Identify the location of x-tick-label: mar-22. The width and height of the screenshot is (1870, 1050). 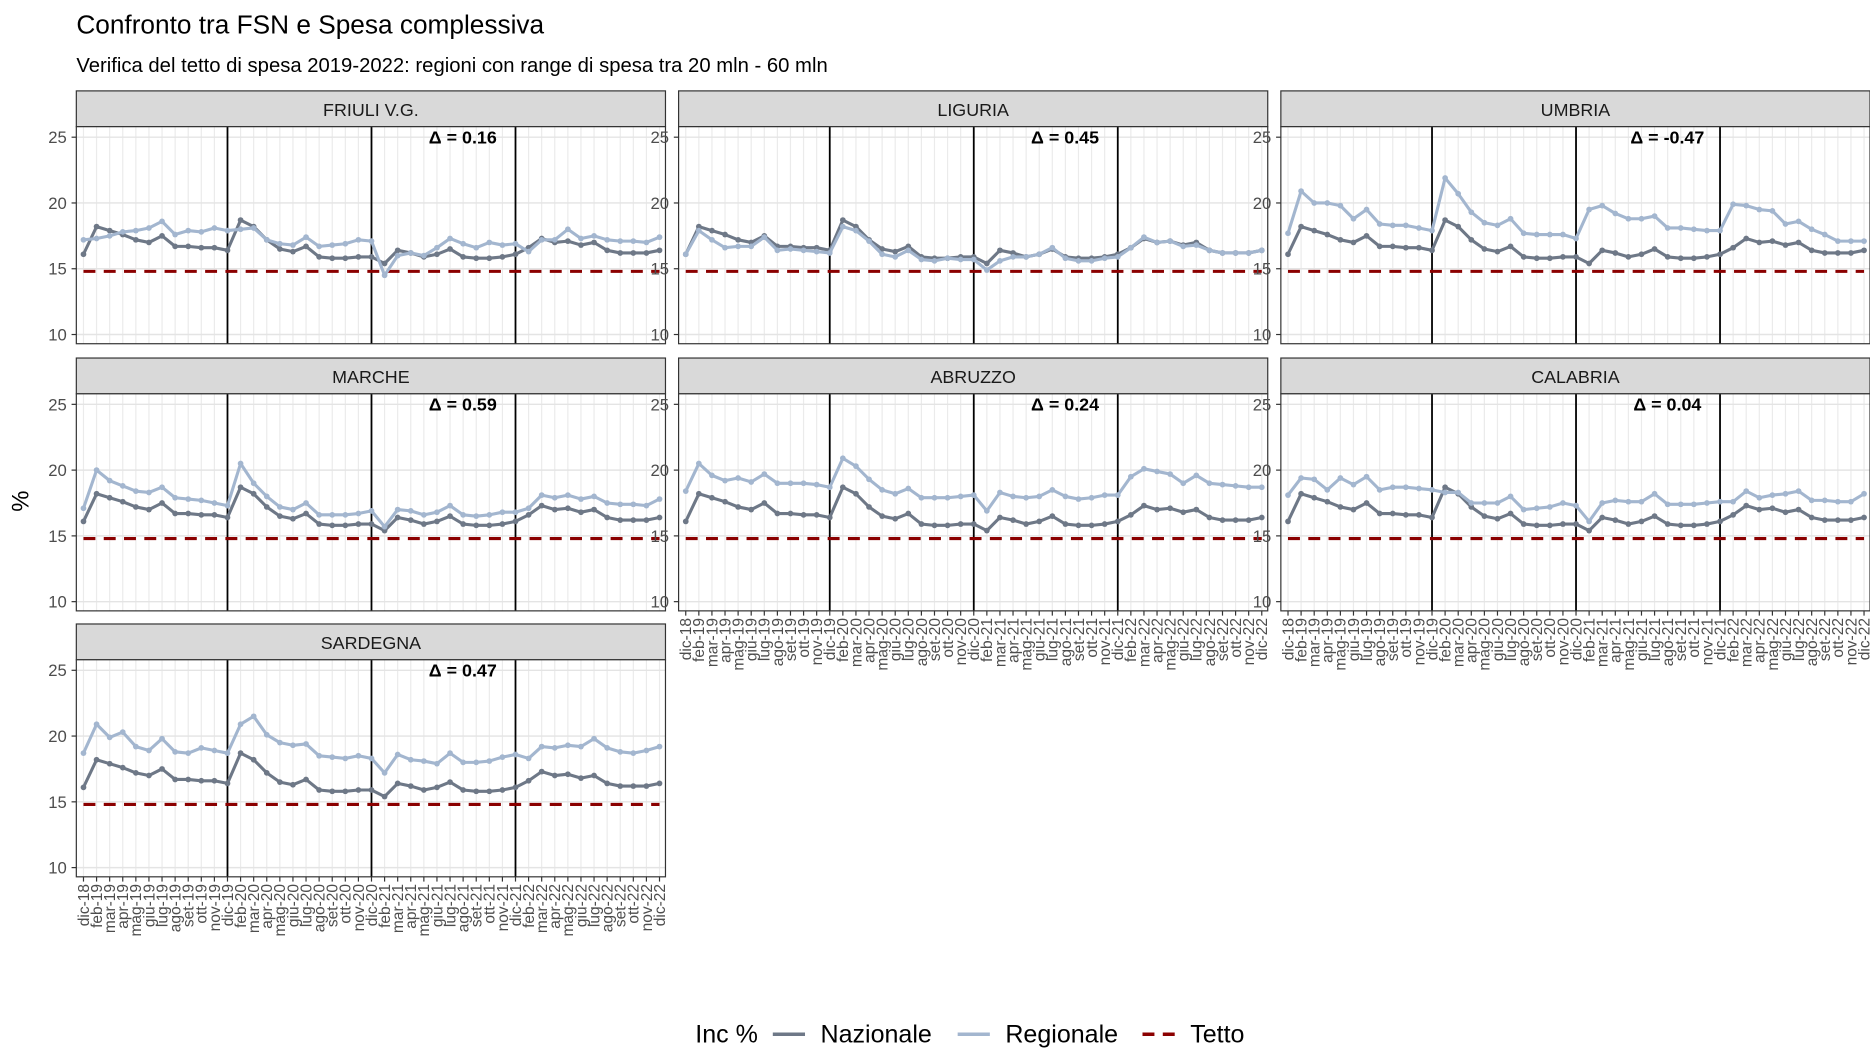
(1144, 642).